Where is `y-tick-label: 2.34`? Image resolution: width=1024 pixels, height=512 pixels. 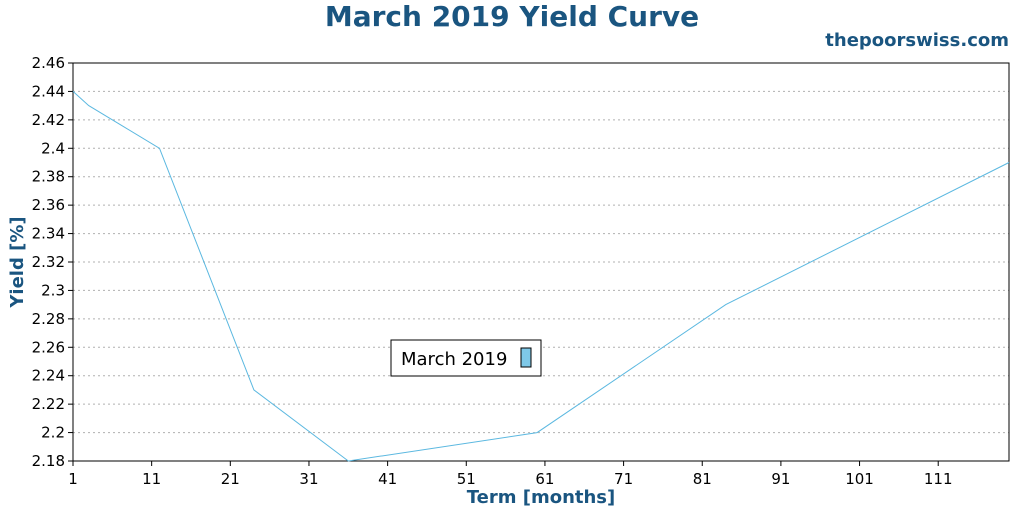
y-tick-label: 2.34 is located at coordinates (48, 234).